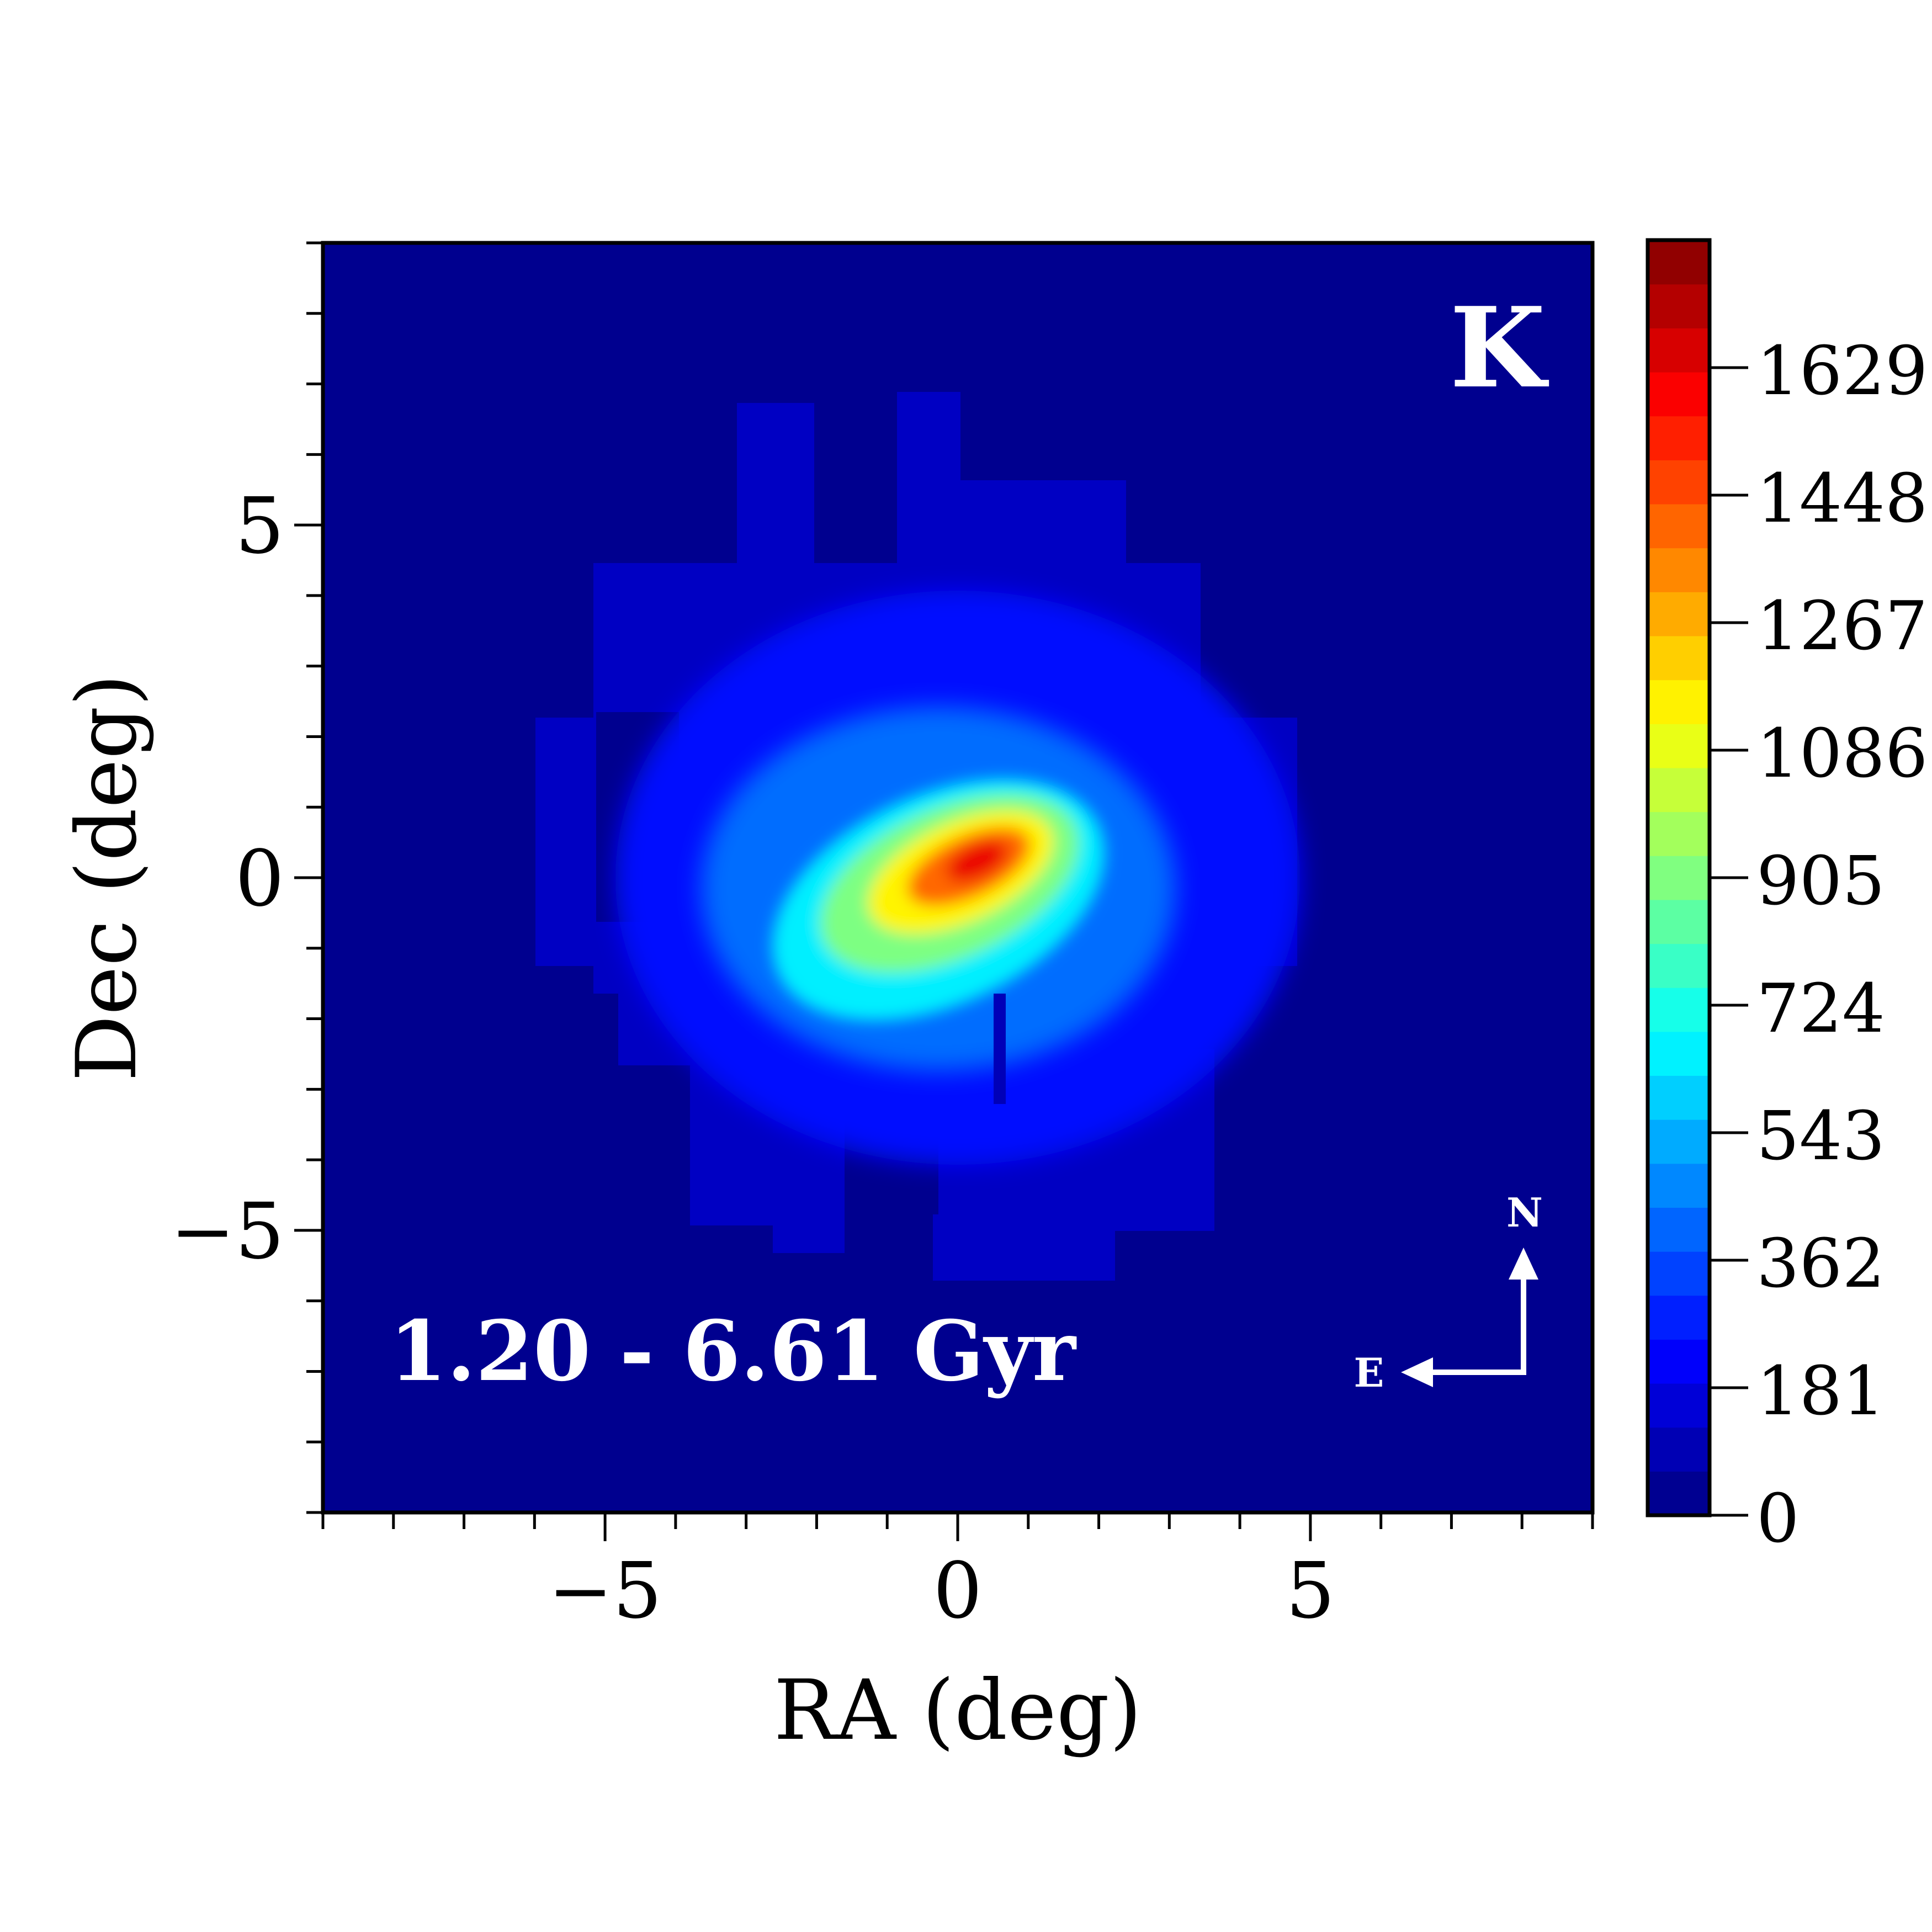  Describe the element at coordinates (958, 1711) in the screenshot. I see `x-axis-label: RA (deg)` at that location.